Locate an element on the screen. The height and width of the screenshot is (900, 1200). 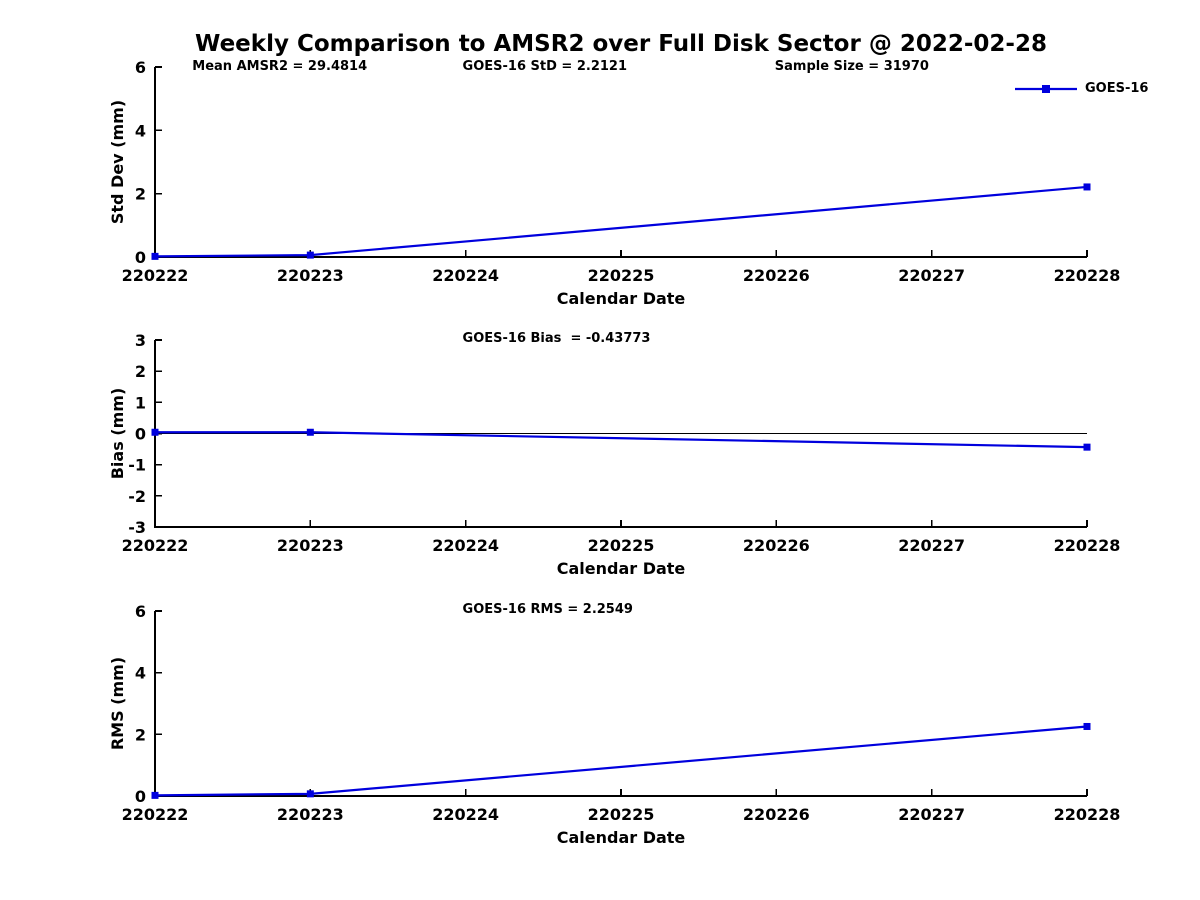
y-axis-label: Std Dev (mm) is located at coordinates (117, 162).